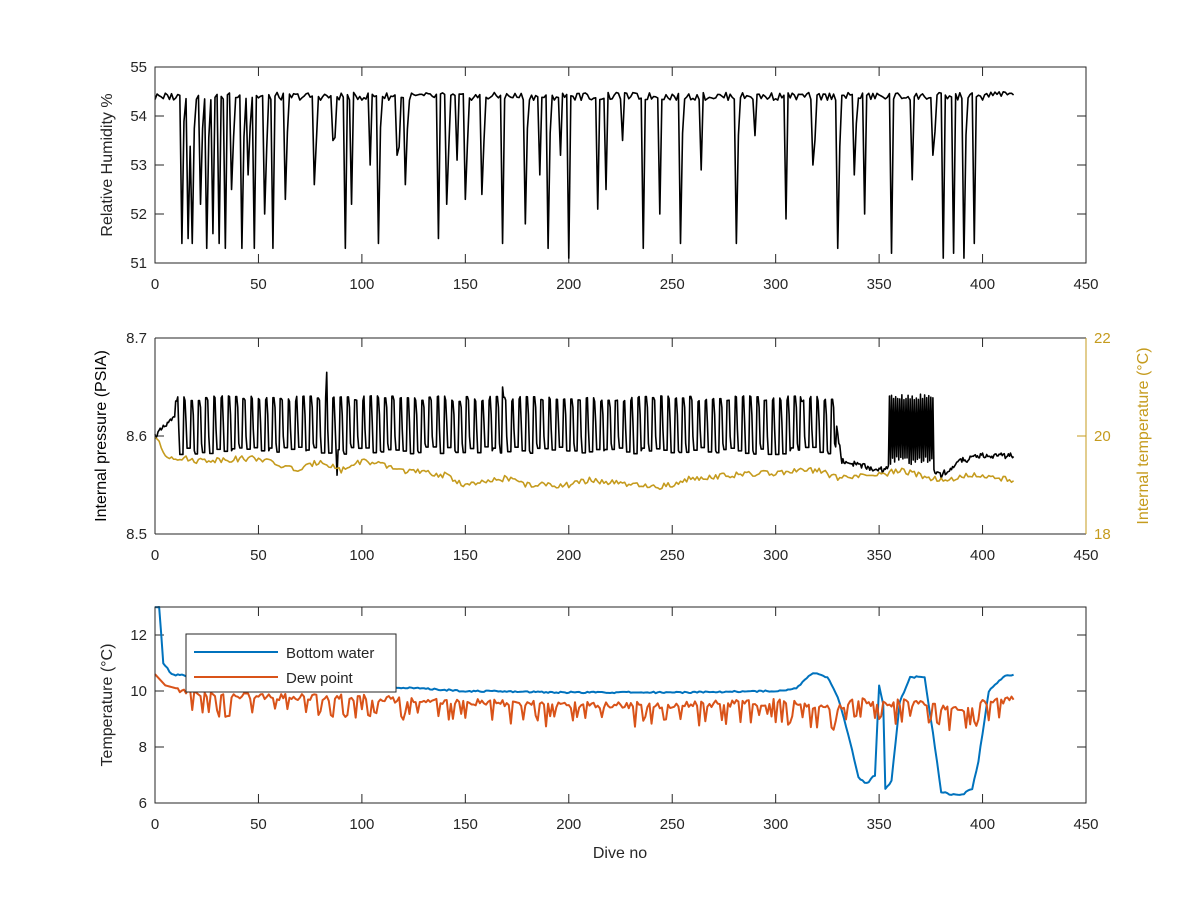 The image size is (1200, 900). Describe the element at coordinates (1085, 284) in the screenshot. I see `x-tick-label-humidity: 450` at that location.